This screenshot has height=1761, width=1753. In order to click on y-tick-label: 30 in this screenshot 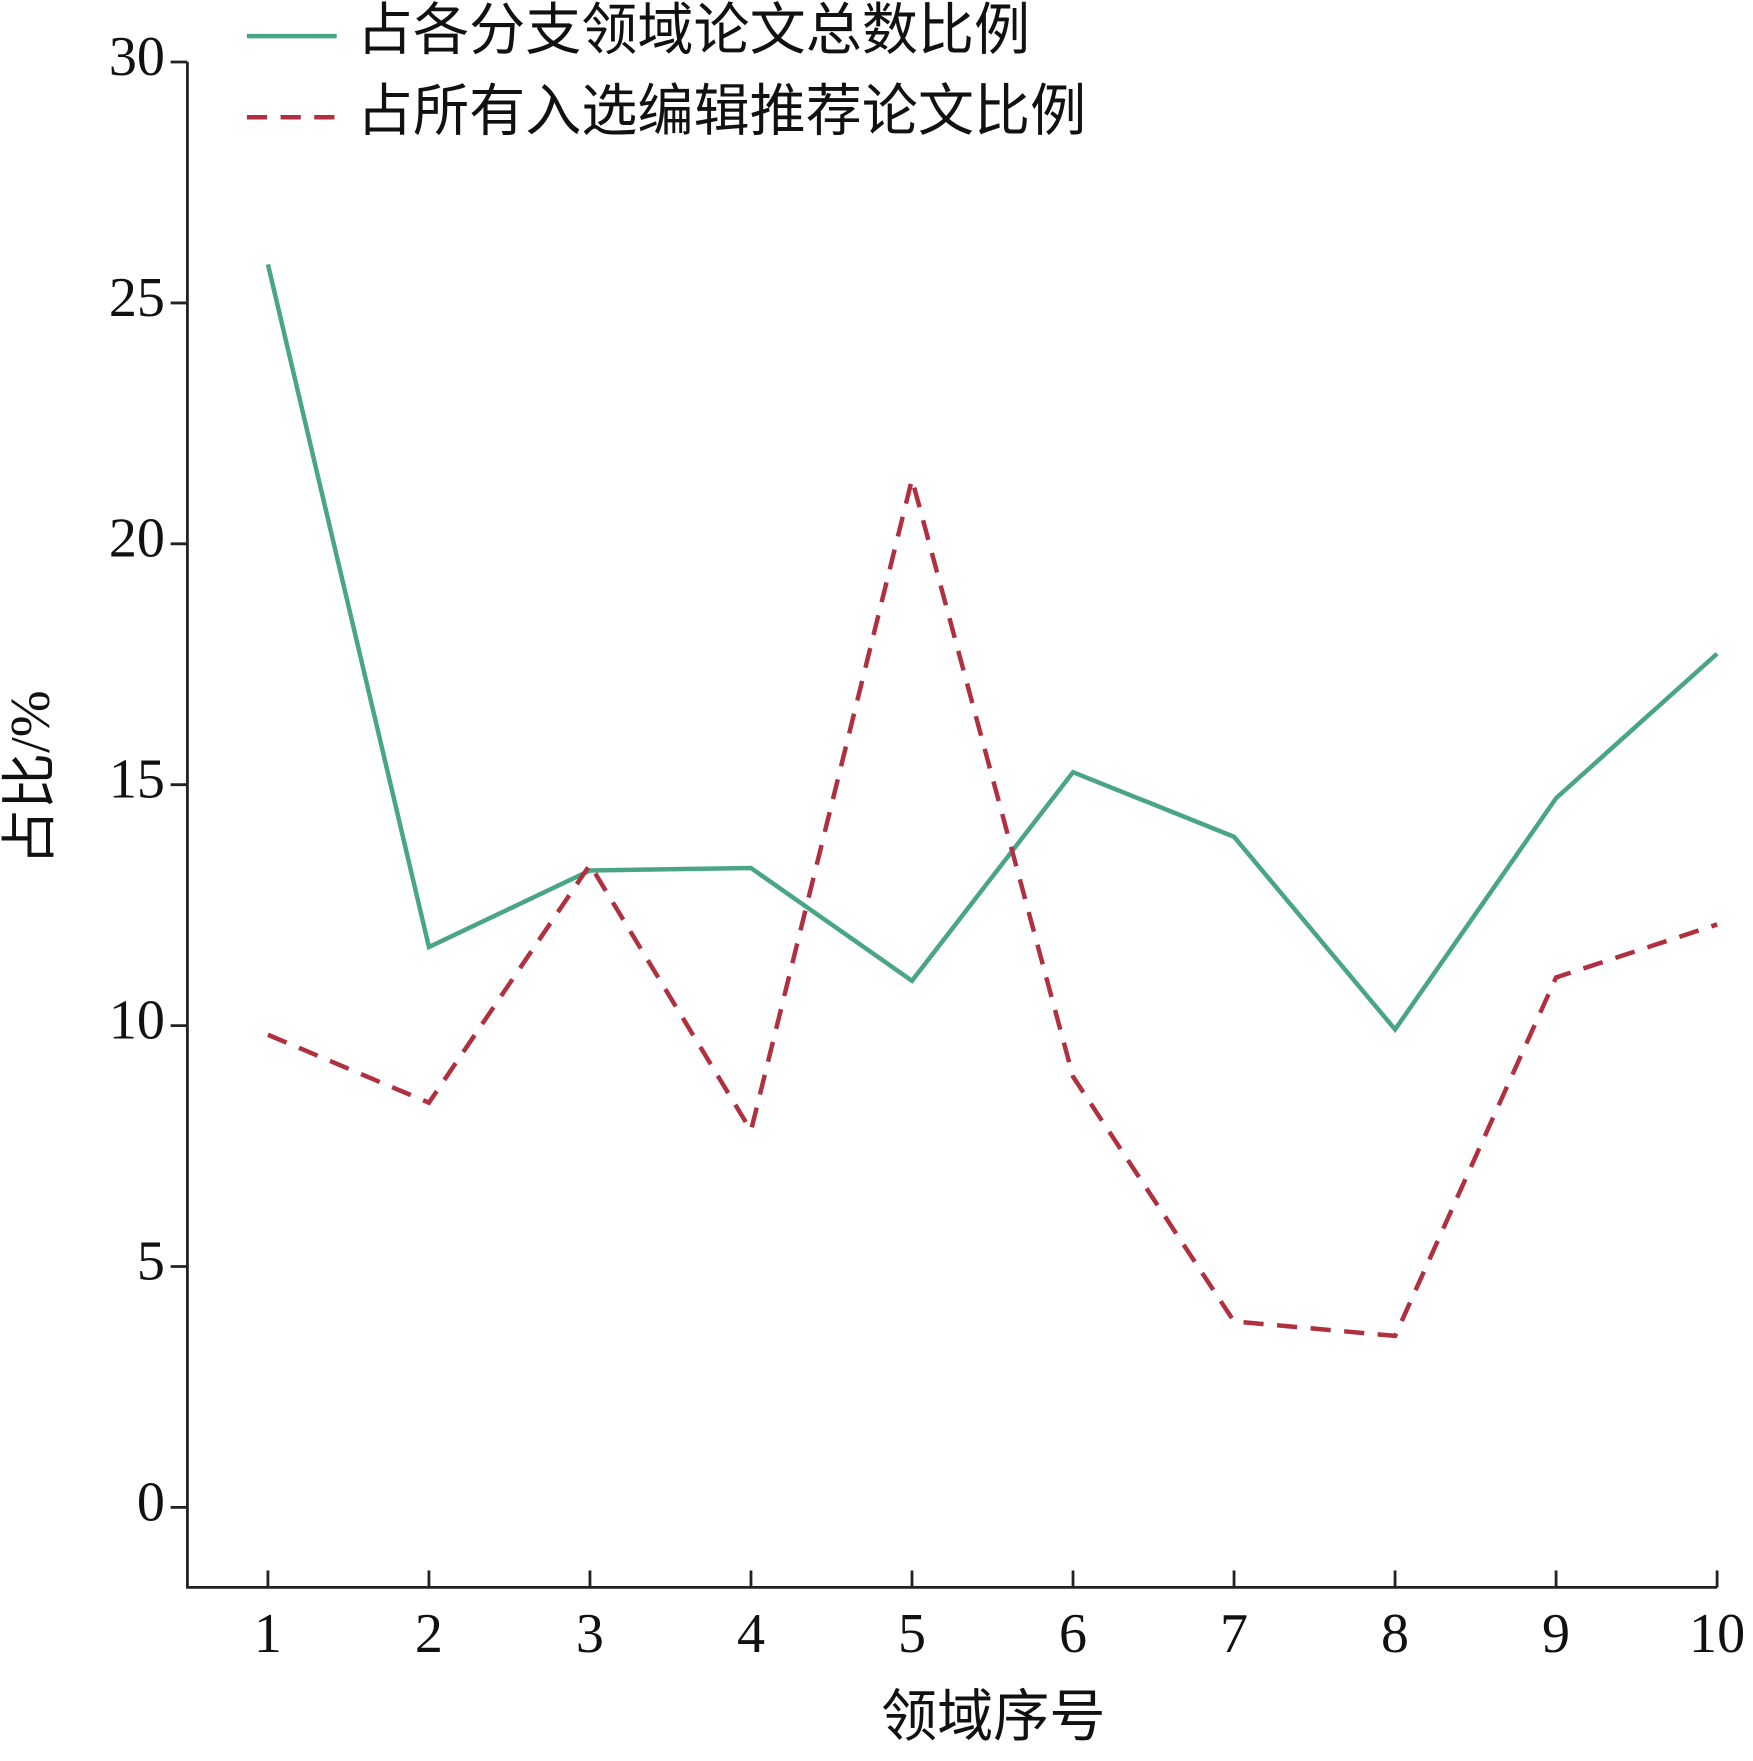, I will do `click(137, 57)`.